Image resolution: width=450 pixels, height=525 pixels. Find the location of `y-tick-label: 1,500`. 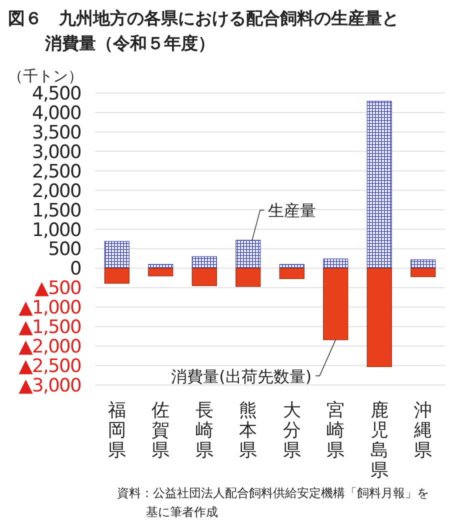

y-tick-label: 1,500 is located at coordinates (57, 211).